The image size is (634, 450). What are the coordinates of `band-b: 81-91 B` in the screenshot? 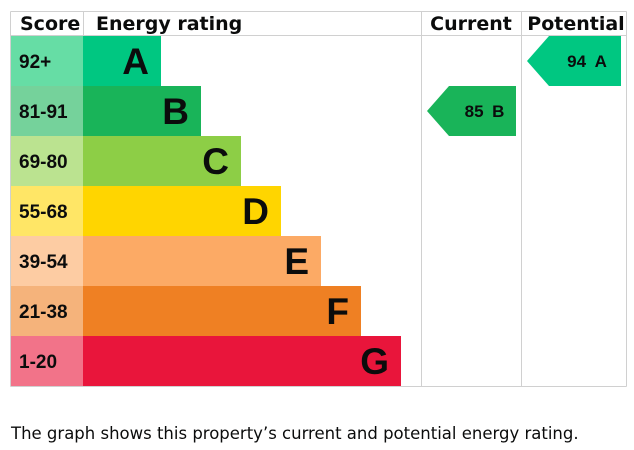 It's located at (106, 111).